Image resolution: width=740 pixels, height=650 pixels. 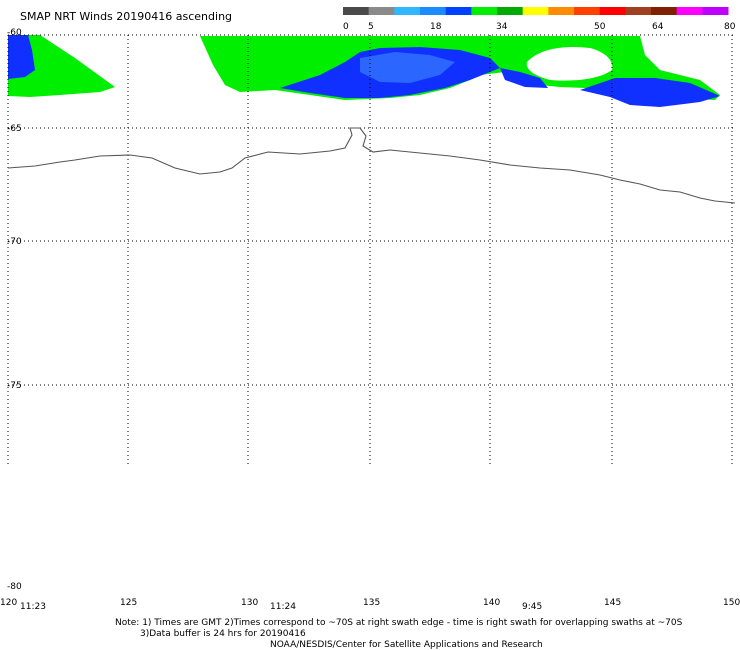 I want to click on lat-label: -60, so click(x=14, y=33).